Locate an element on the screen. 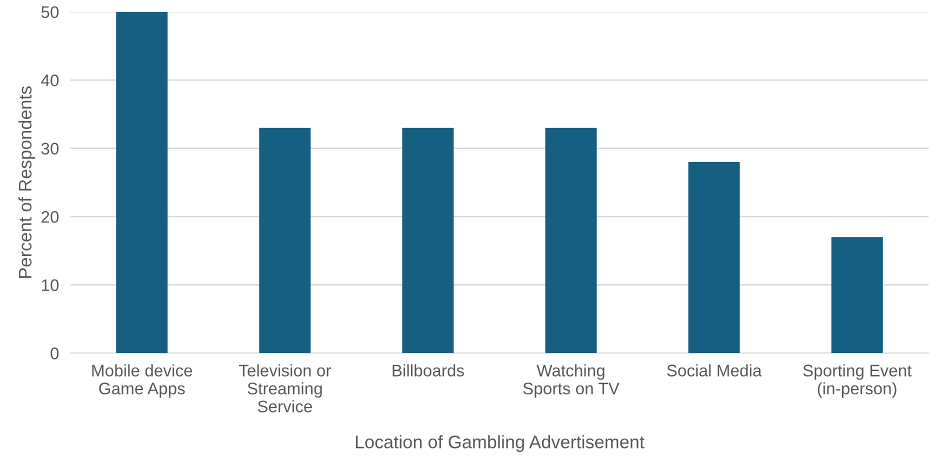 This screenshot has height=474, width=938. y-tick-label: 40 is located at coordinates (50, 80).